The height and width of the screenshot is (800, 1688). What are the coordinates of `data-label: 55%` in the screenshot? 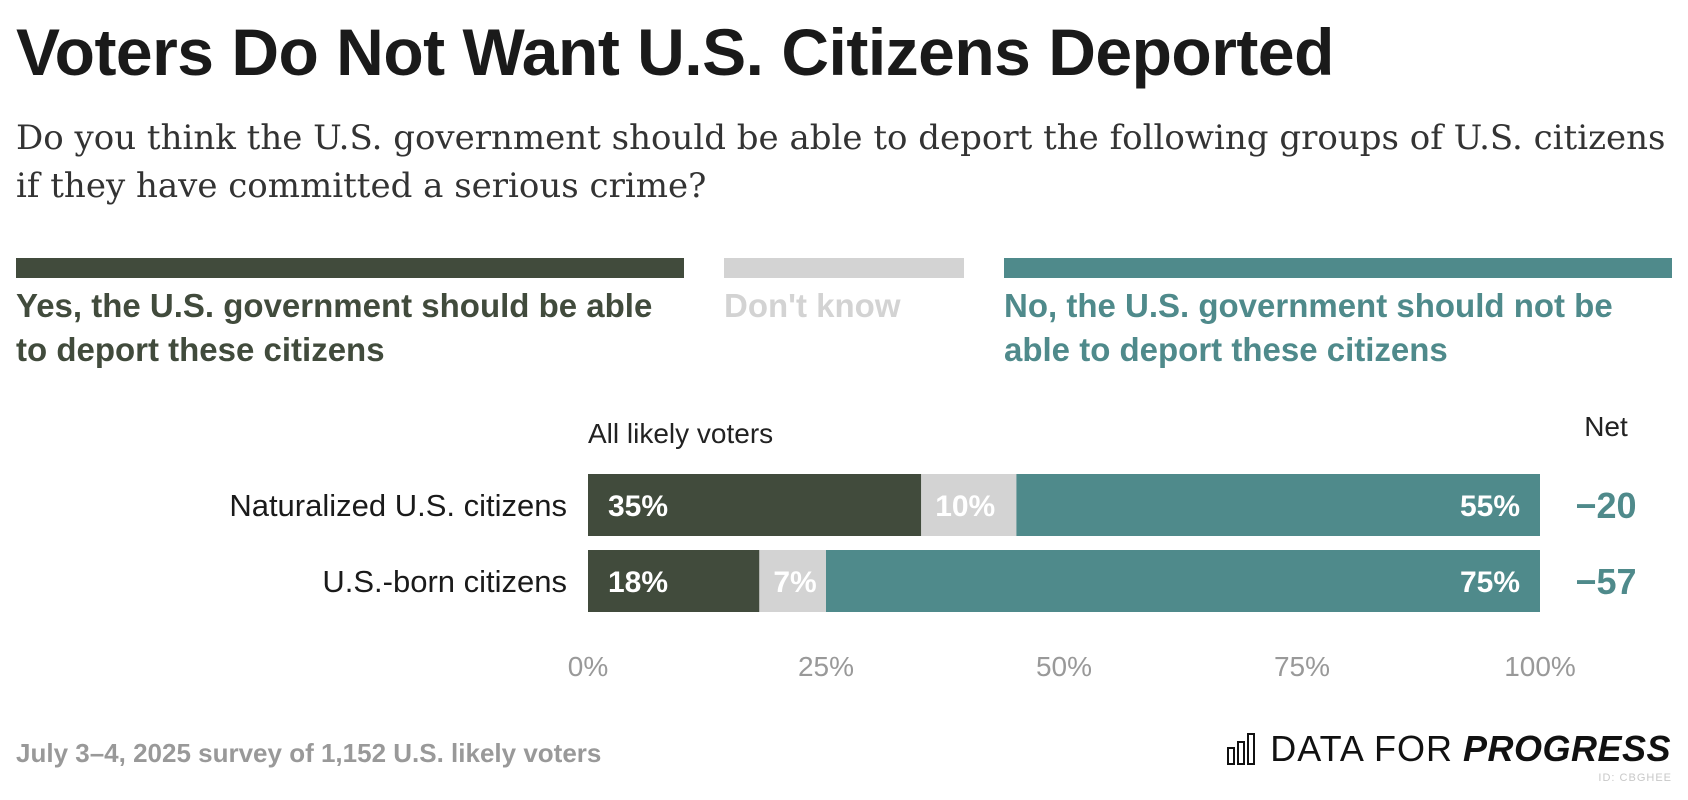 It's located at (1490, 506).